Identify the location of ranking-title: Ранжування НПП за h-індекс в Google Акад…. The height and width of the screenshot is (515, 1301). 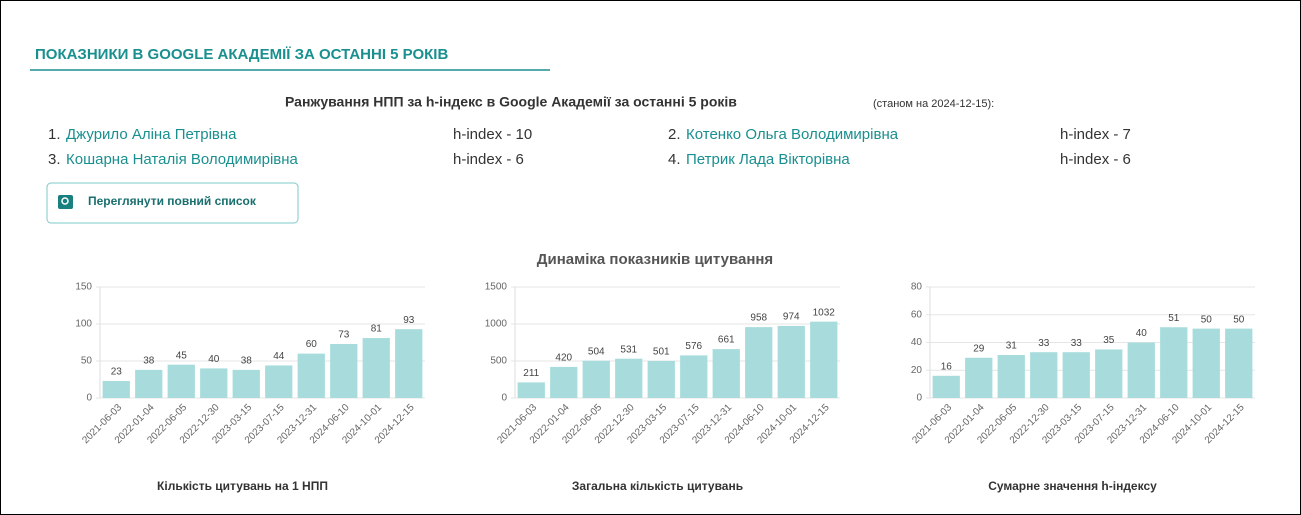
(511, 102).